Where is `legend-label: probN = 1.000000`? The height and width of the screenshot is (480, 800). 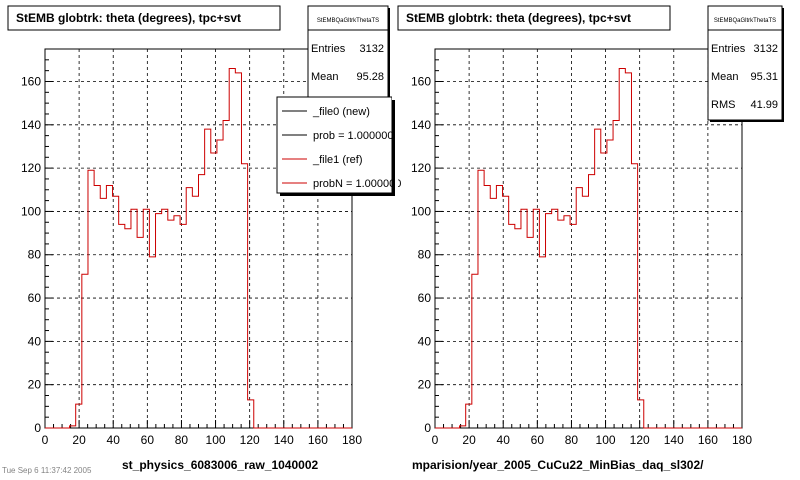 legend-label: probN = 1.000000 is located at coordinates (357, 184).